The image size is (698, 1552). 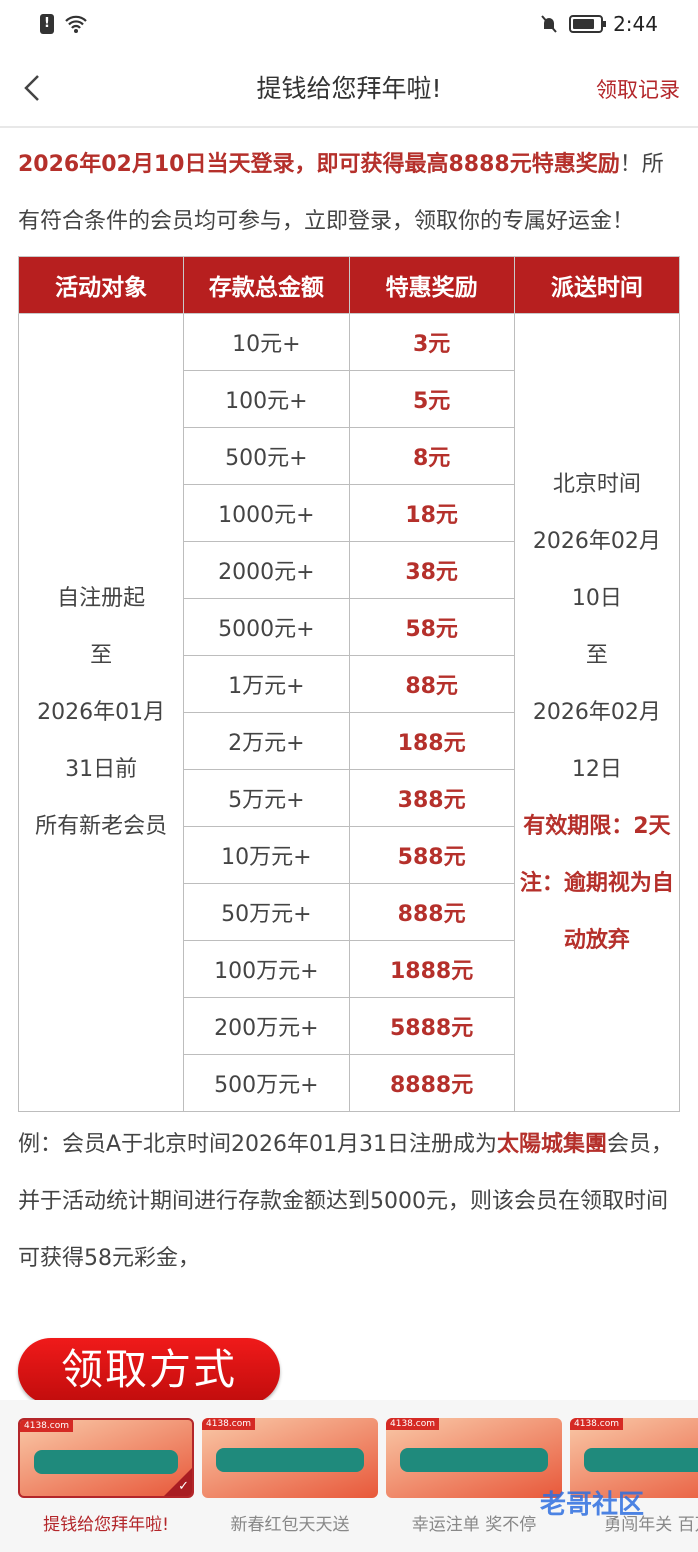 I want to click on intro-highlight: 2026年02月10日当天登录，即可获得最高8888元特惠奖励, so click(x=319, y=164).